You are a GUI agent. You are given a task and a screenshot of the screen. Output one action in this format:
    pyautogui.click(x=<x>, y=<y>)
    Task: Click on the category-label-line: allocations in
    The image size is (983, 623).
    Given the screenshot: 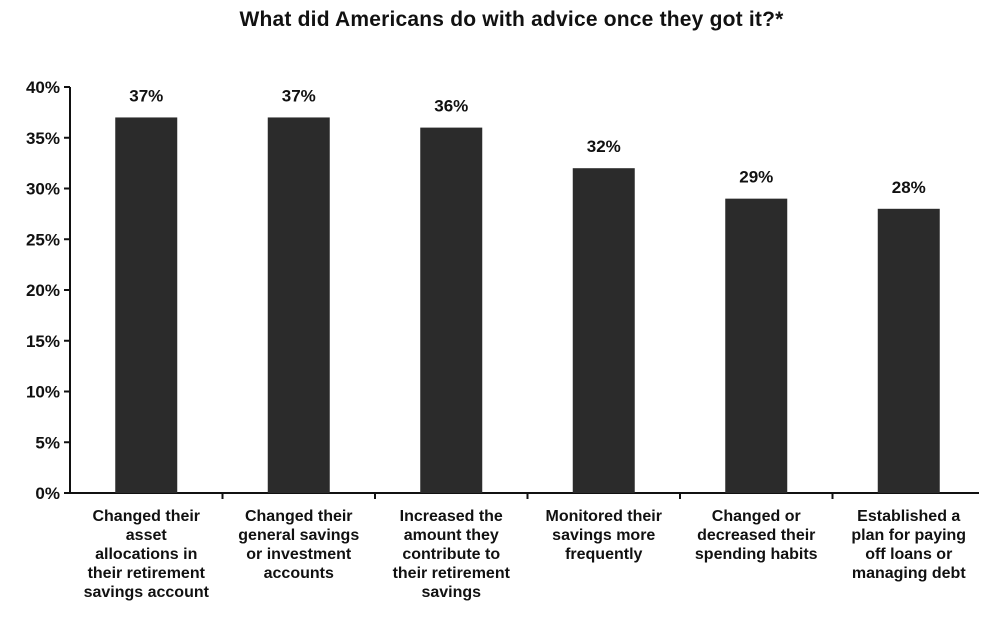 What is the action you would take?
    pyautogui.click(x=146, y=554)
    